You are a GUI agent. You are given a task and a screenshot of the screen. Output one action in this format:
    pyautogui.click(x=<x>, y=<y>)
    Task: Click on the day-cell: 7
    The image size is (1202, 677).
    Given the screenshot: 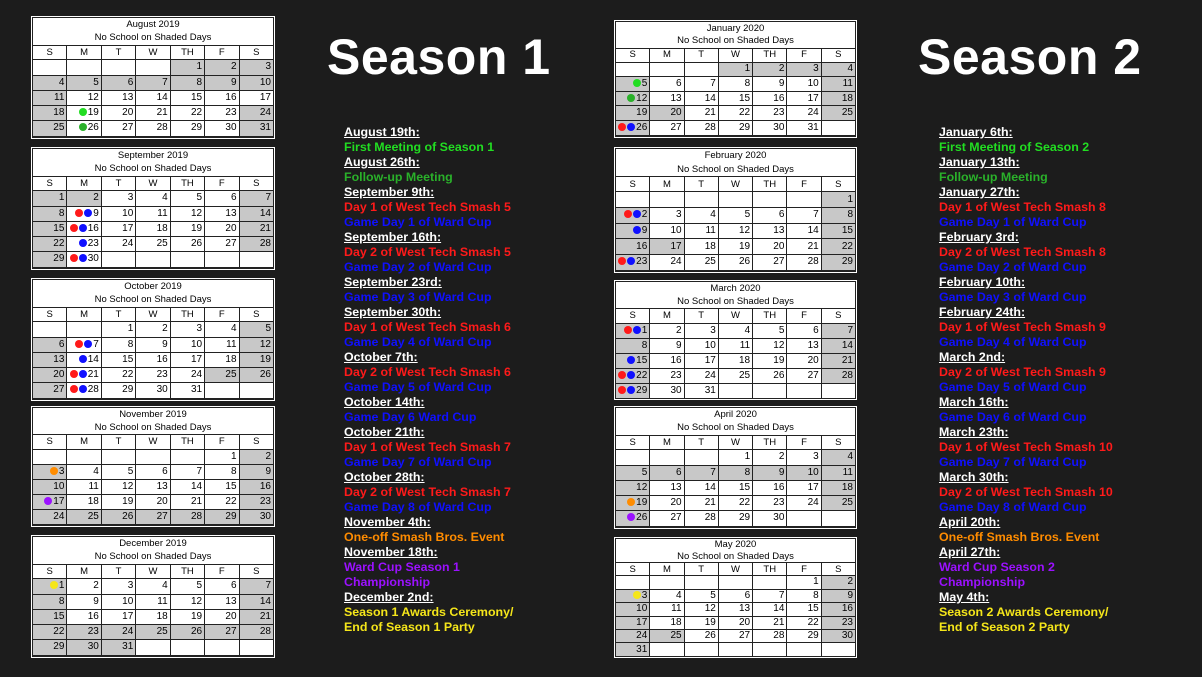 What is the action you would take?
    pyautogui.click(x=84, y=344)
    